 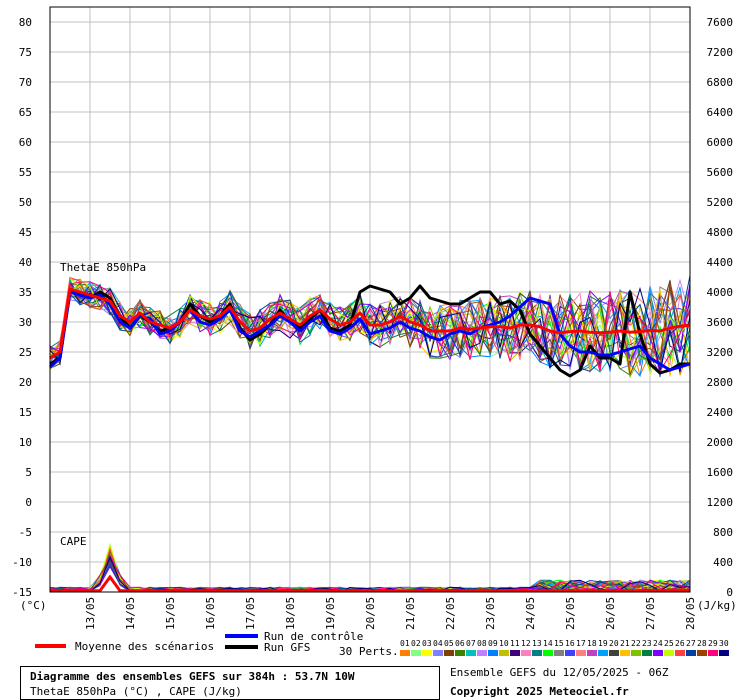 What do you see at coordinates (438, 643) in the screenshot?
I see `member-number: 04` at bounding box center [438, 643].